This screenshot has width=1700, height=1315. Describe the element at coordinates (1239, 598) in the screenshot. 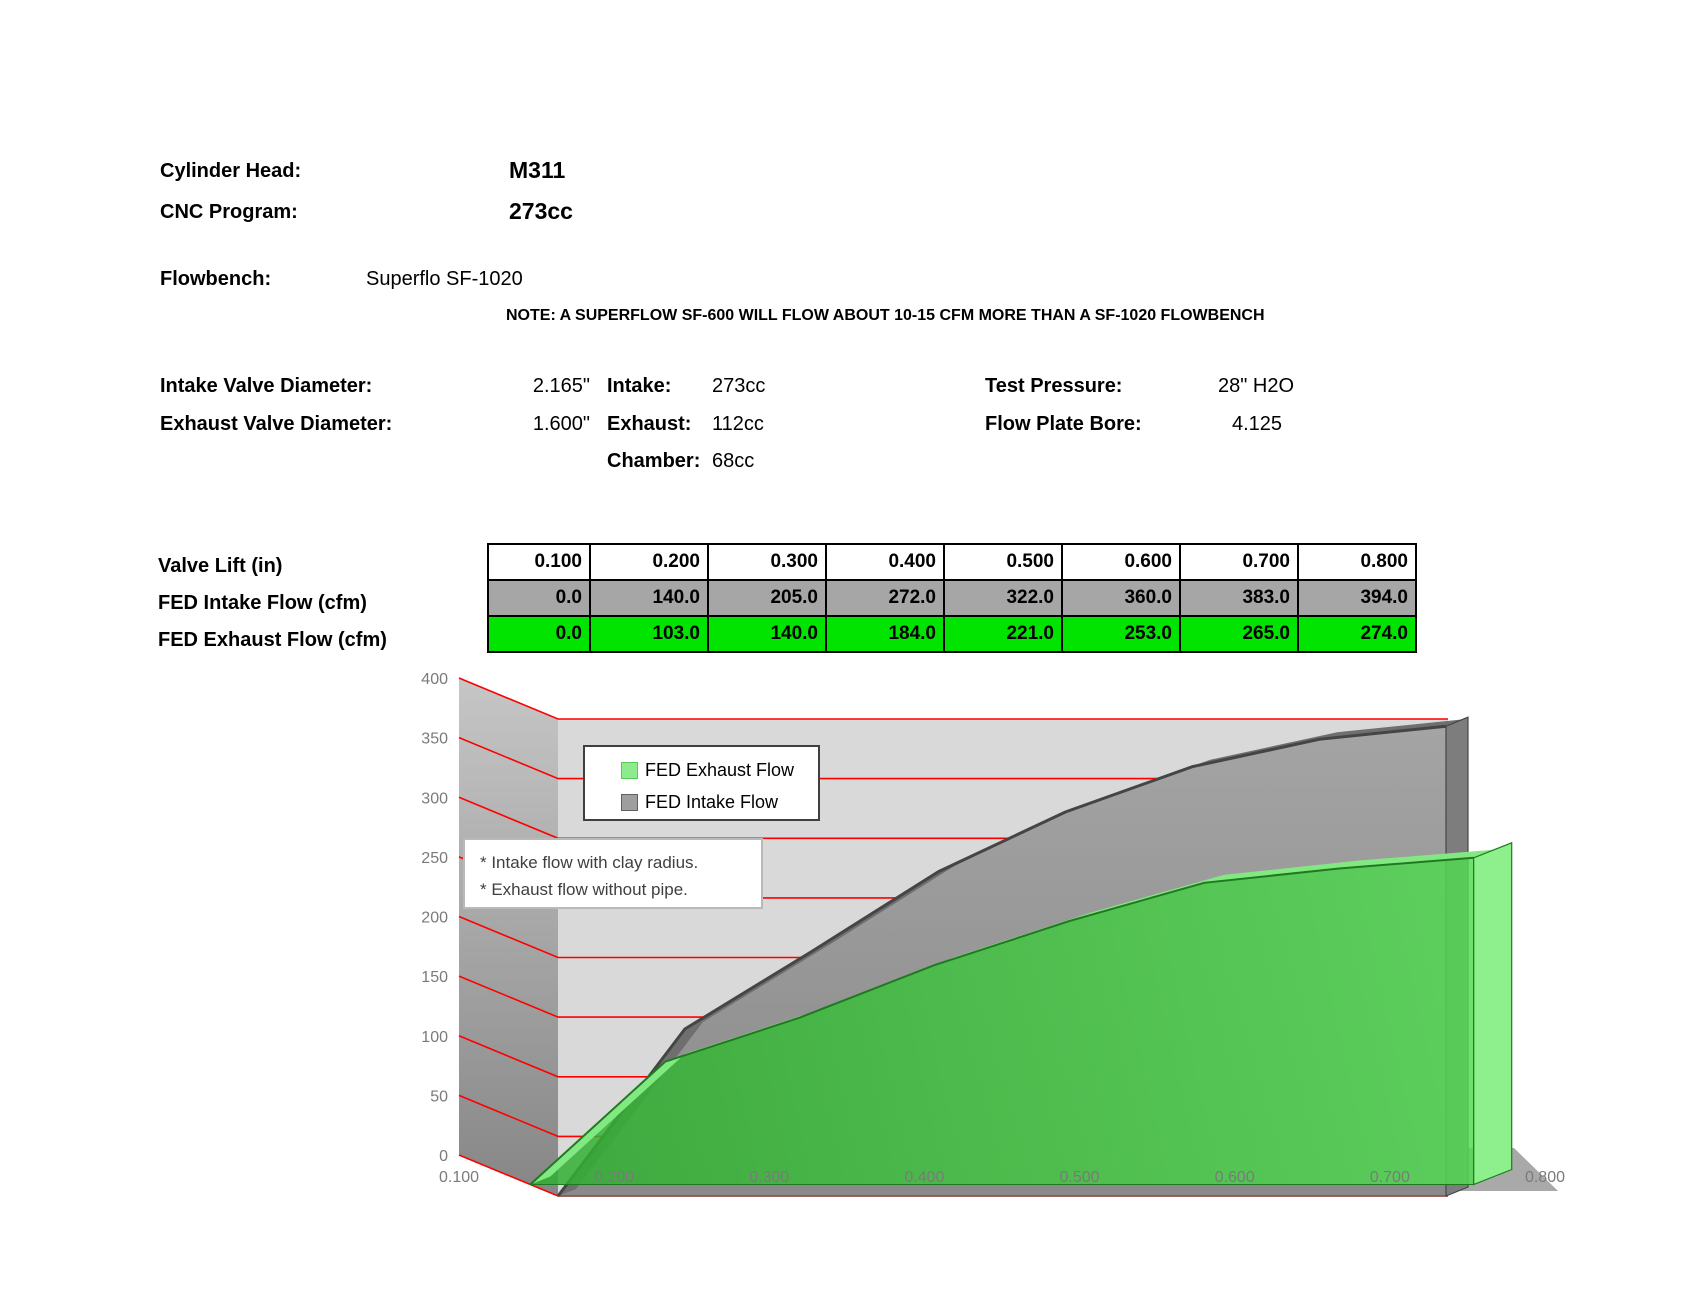

I see `intake-flow-cell: 383.0` at that location.